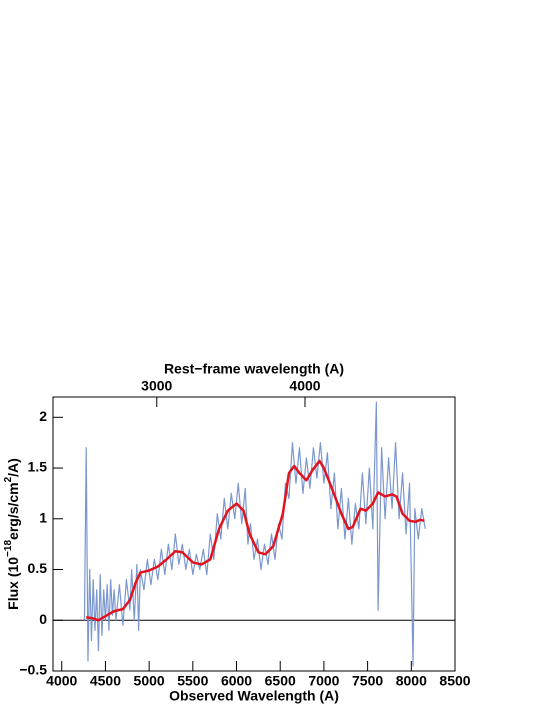 This screenshot has height=705, width=545. Describe the element at coordinates (8, 479) in the screenshot. I see `y-label-sup: 2` at that location.